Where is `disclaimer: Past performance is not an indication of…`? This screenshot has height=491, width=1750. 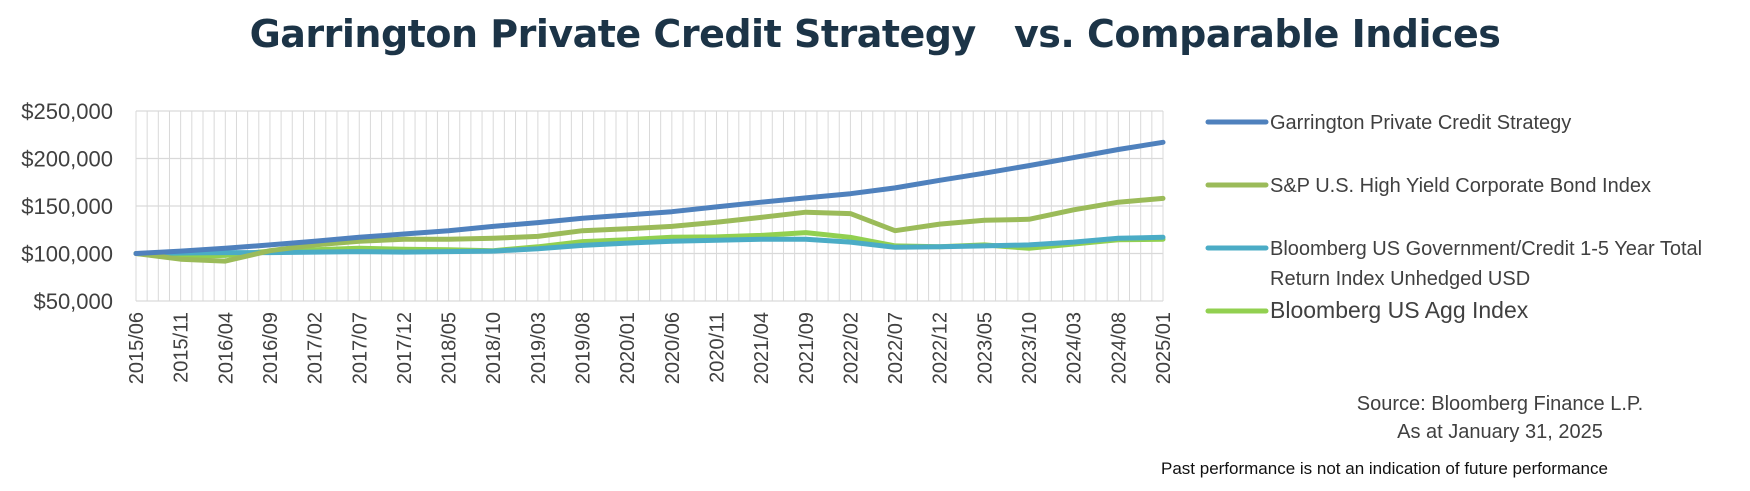
disclaimer: Past performance is not an indication of… is located at coordinates (1384, 468).